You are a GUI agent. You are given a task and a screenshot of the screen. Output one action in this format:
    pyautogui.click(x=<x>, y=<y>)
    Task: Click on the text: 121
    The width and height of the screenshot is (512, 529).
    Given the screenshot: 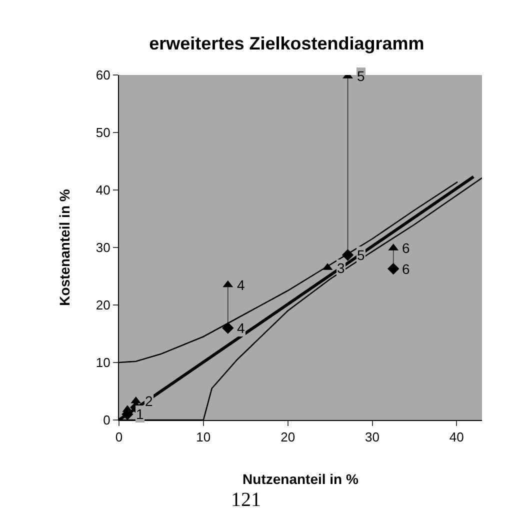 What is the action you would take?
    pyautogui.click(x=246, y=500)
    